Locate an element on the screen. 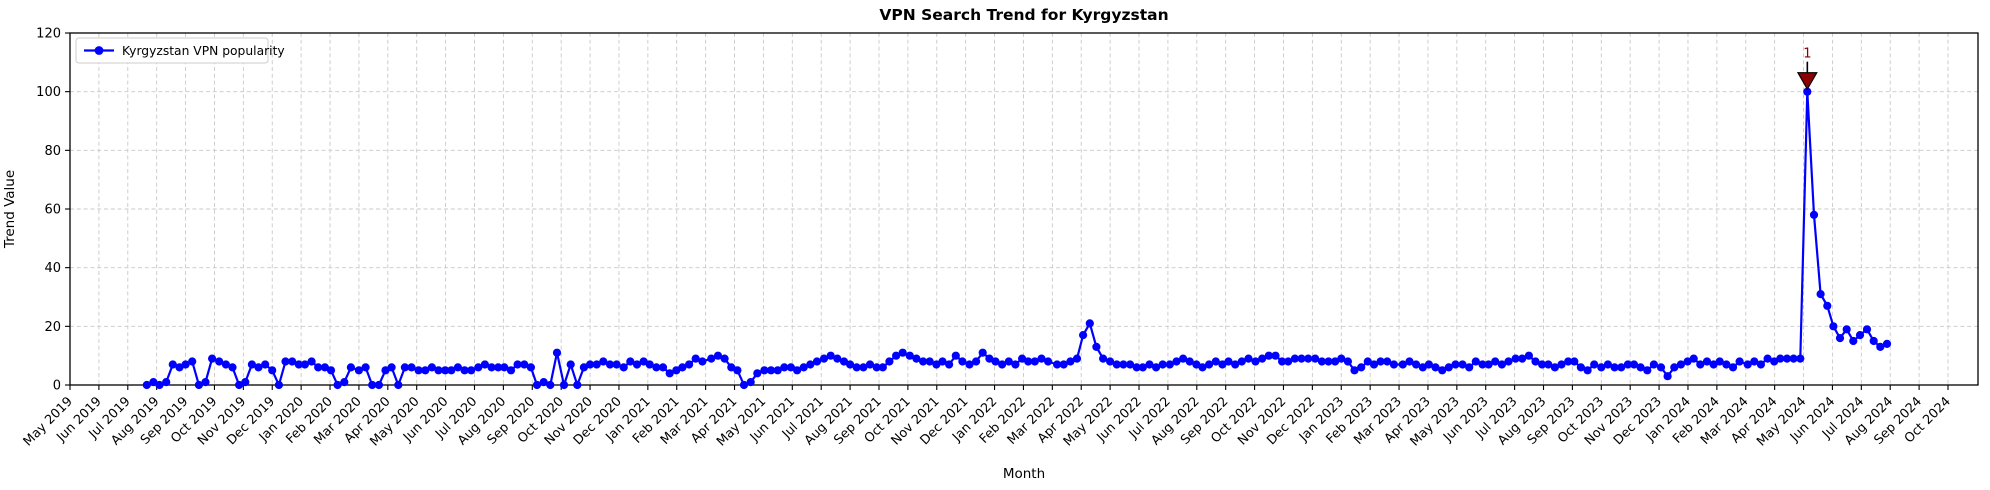  y-axis-label: Trend Value is located at coordinates (10, 209).